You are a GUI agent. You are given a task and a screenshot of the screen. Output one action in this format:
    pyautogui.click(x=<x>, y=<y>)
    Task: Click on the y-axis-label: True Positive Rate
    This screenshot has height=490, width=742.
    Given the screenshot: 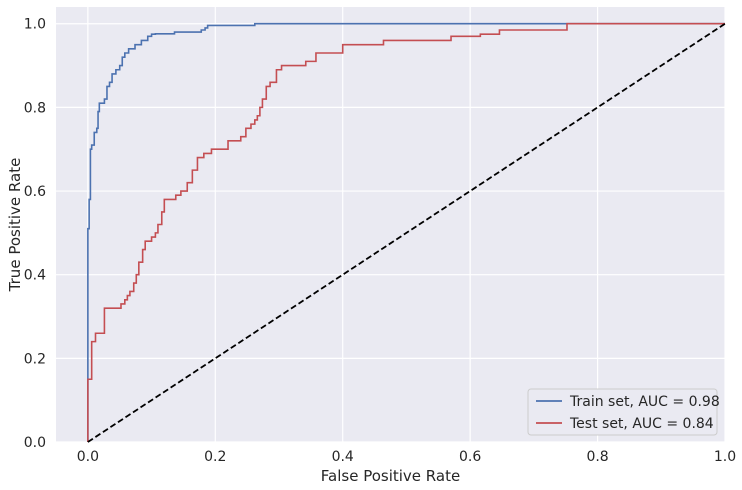 What is the action you would take?
    pyautogui.click(x=15, y=225)
    